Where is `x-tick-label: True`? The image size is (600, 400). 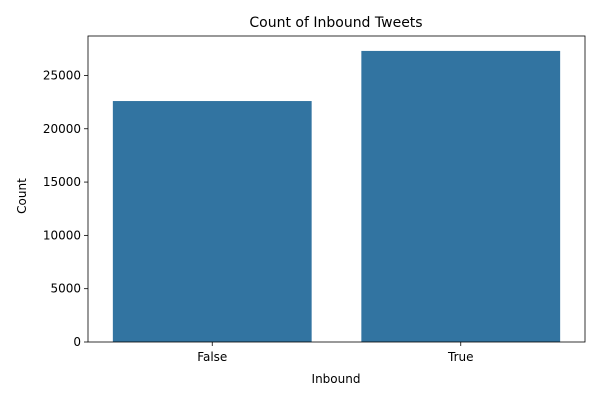
x-tick-label: True is located at coordinates (460, 357).